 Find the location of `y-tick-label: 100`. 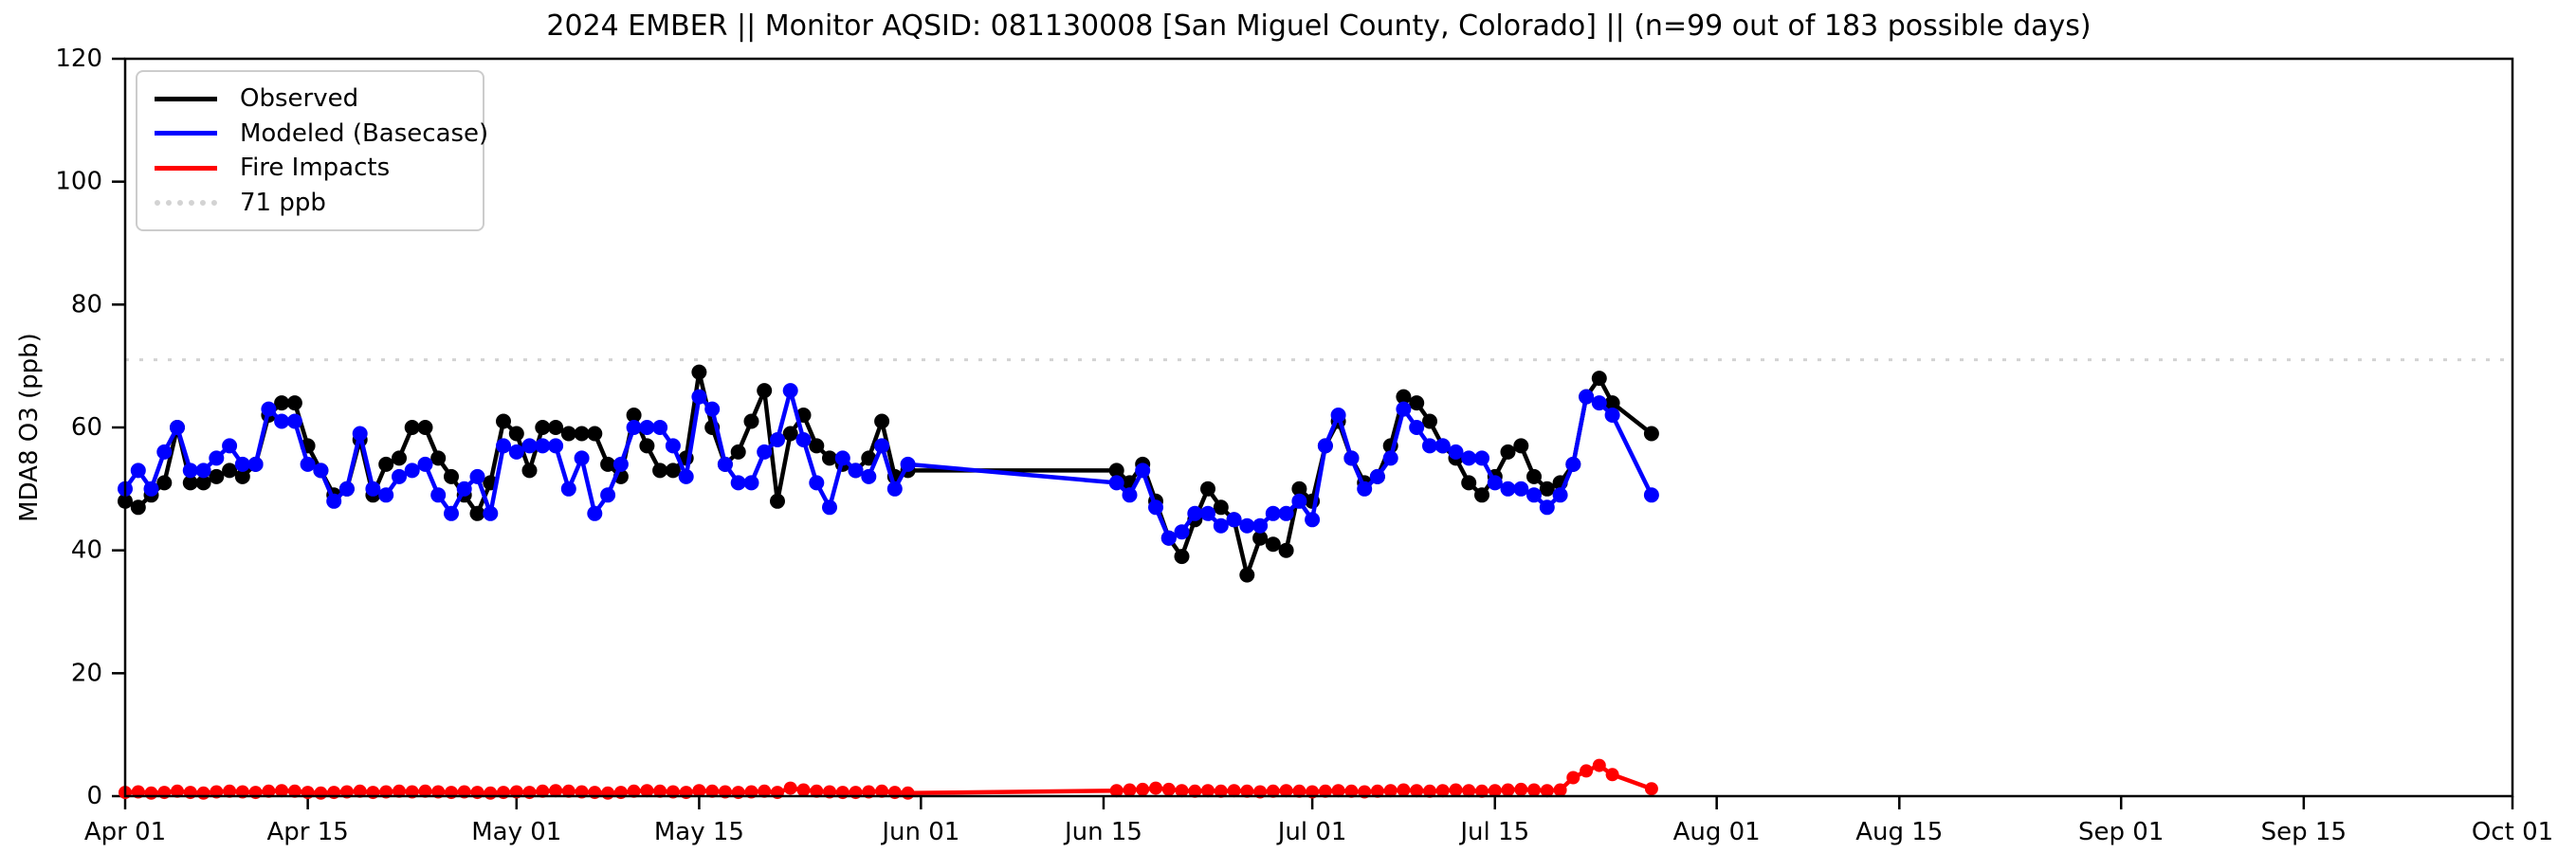

y-tick-label: 100 is located at coordinates (78, 182).